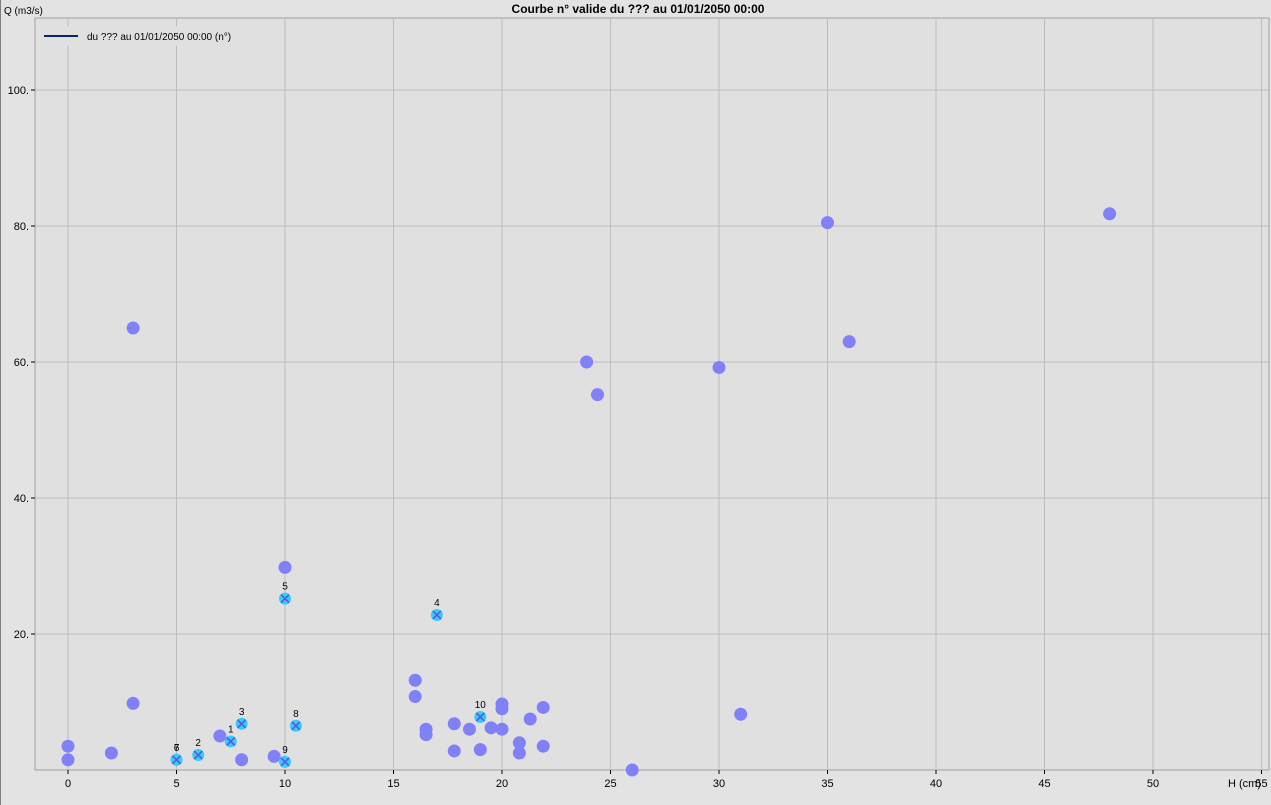 This screenshot has height=805, width=1271. I want to click on x-tick-label: 30, so click(719, 784).